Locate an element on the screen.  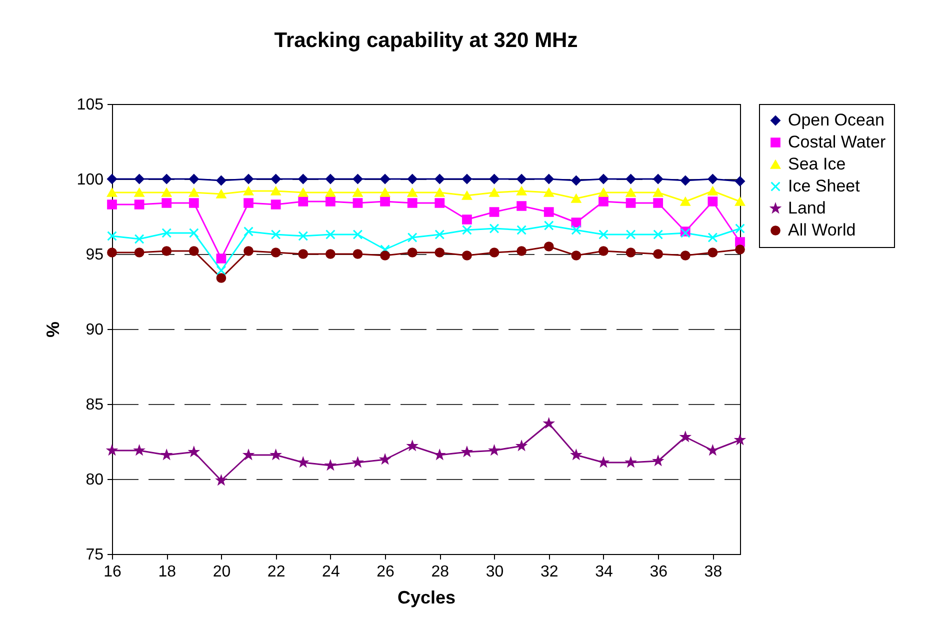
legend-label: Ice Sheet is located at coordinates (824, 186).